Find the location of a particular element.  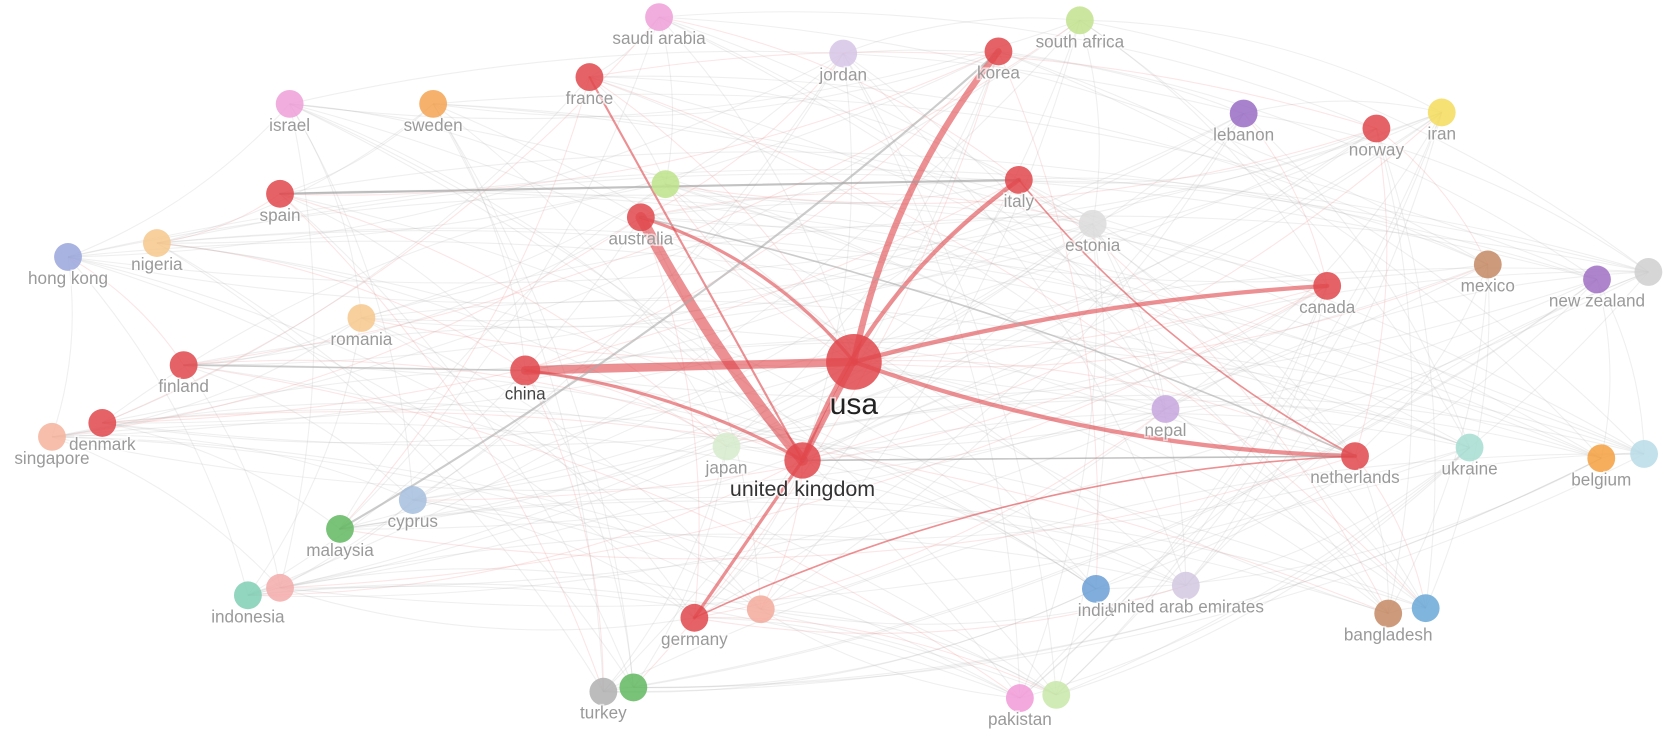

node-label: saudi arabia is located at coordinates (659, 38).